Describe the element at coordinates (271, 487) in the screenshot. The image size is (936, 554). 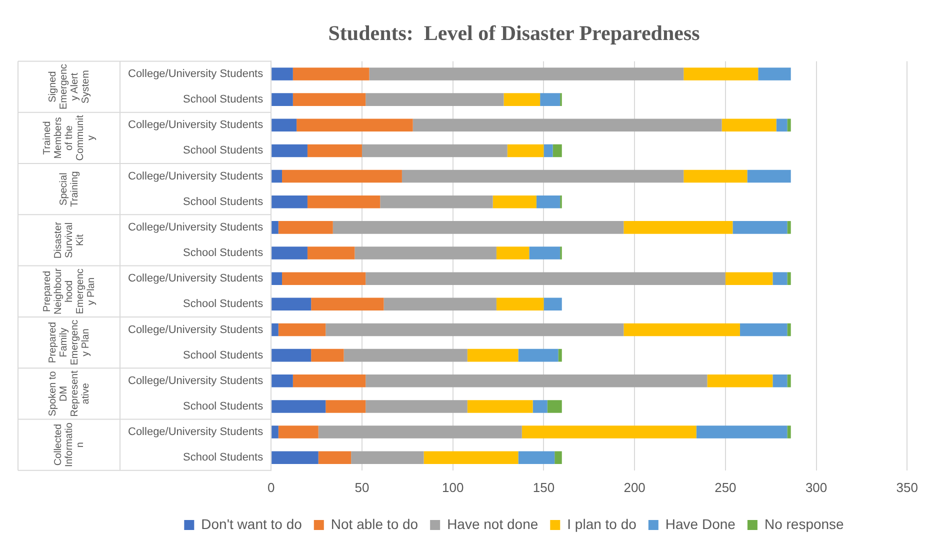
I see `x-tick-label: 0` at that location.